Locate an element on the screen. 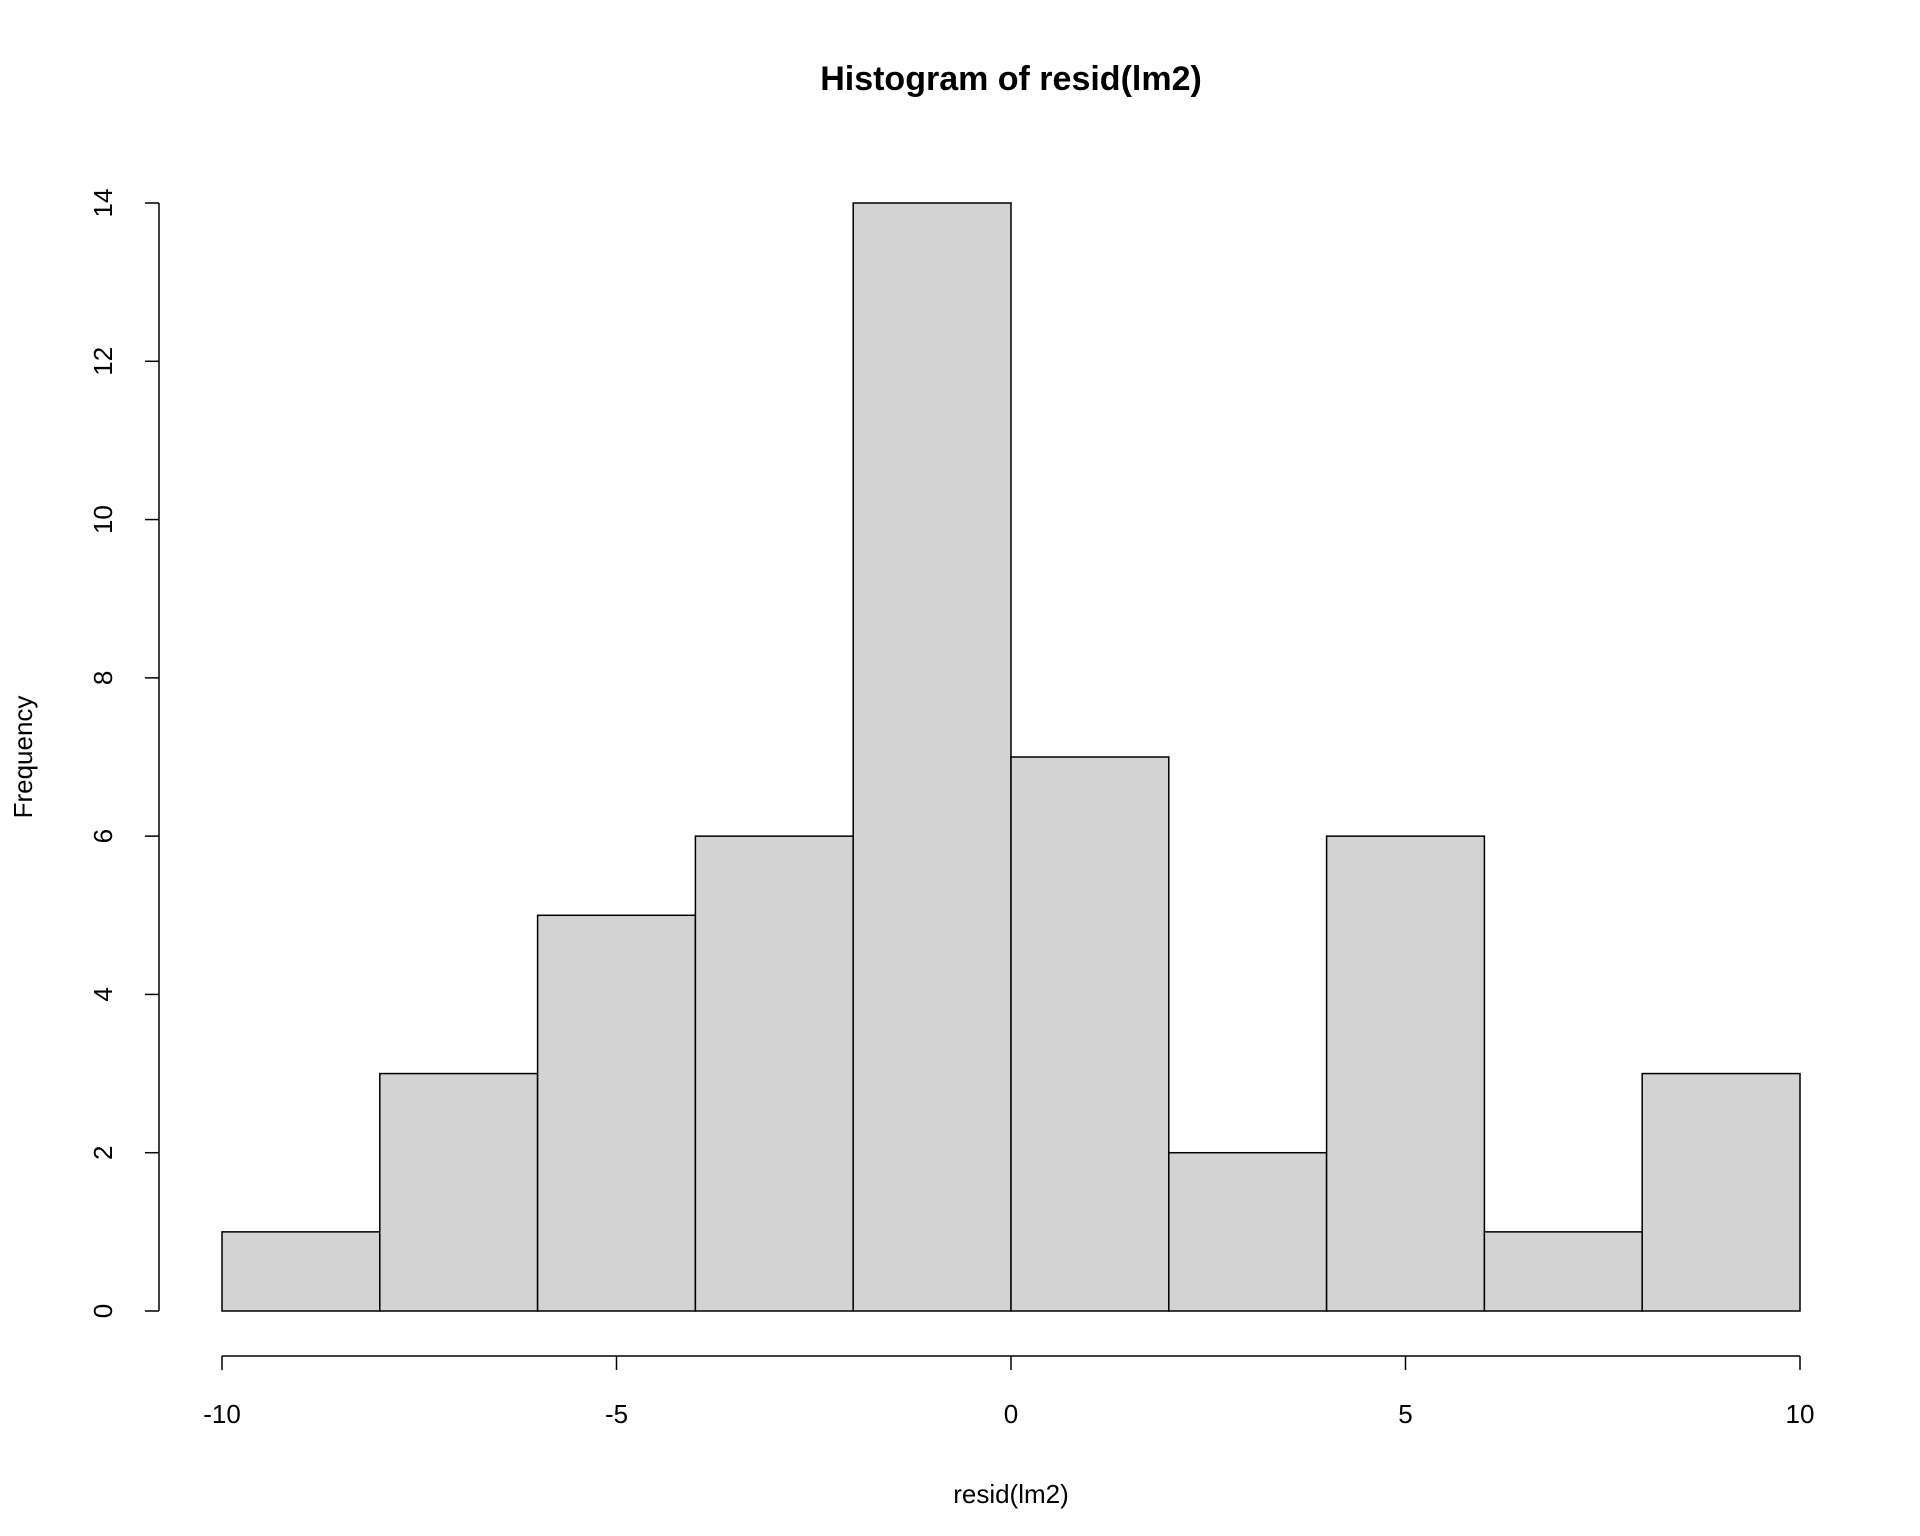  x-tick-label: 5 is located at coordinates (1405, 1414).